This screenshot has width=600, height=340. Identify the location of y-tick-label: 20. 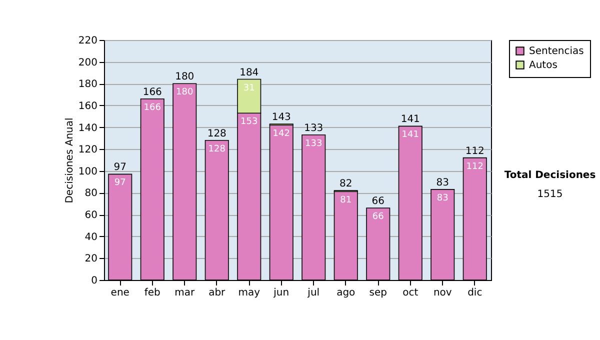
(91, 259).